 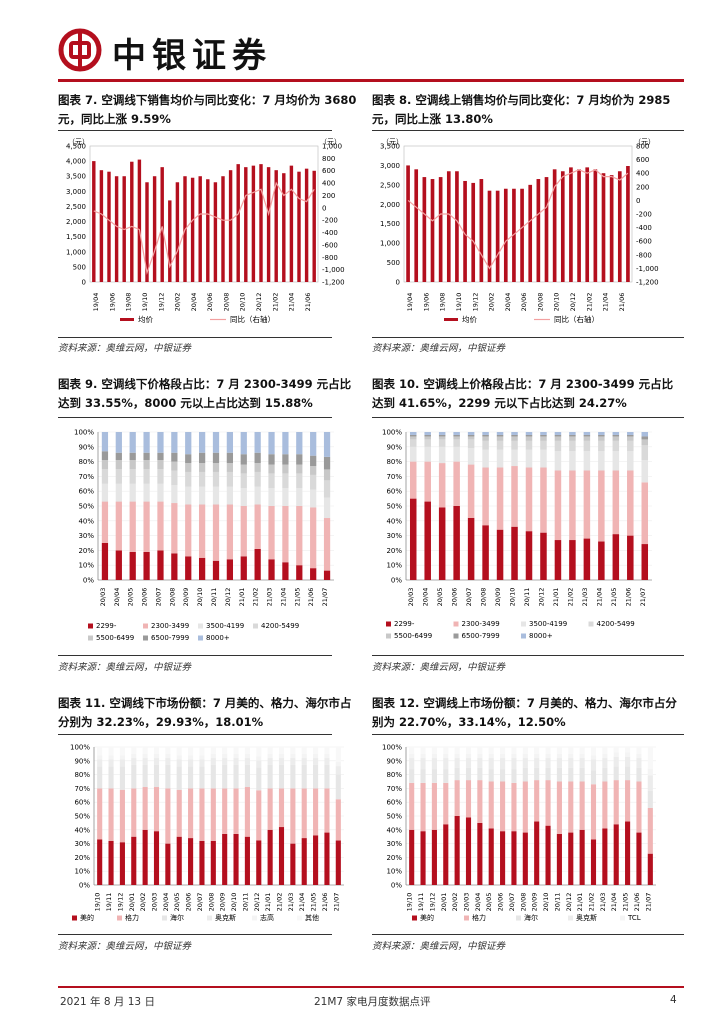 I want to click on x-tick-label: 20/08, so click(x=523, y=902).